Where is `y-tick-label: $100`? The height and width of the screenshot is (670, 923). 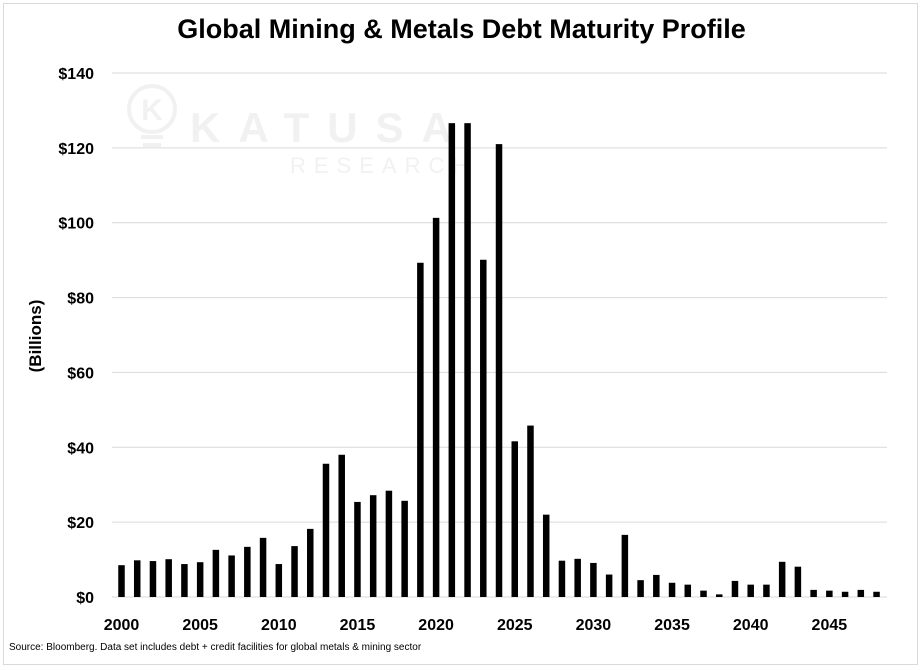
y-tick-label: $100 is located at coordinates (76, 224).